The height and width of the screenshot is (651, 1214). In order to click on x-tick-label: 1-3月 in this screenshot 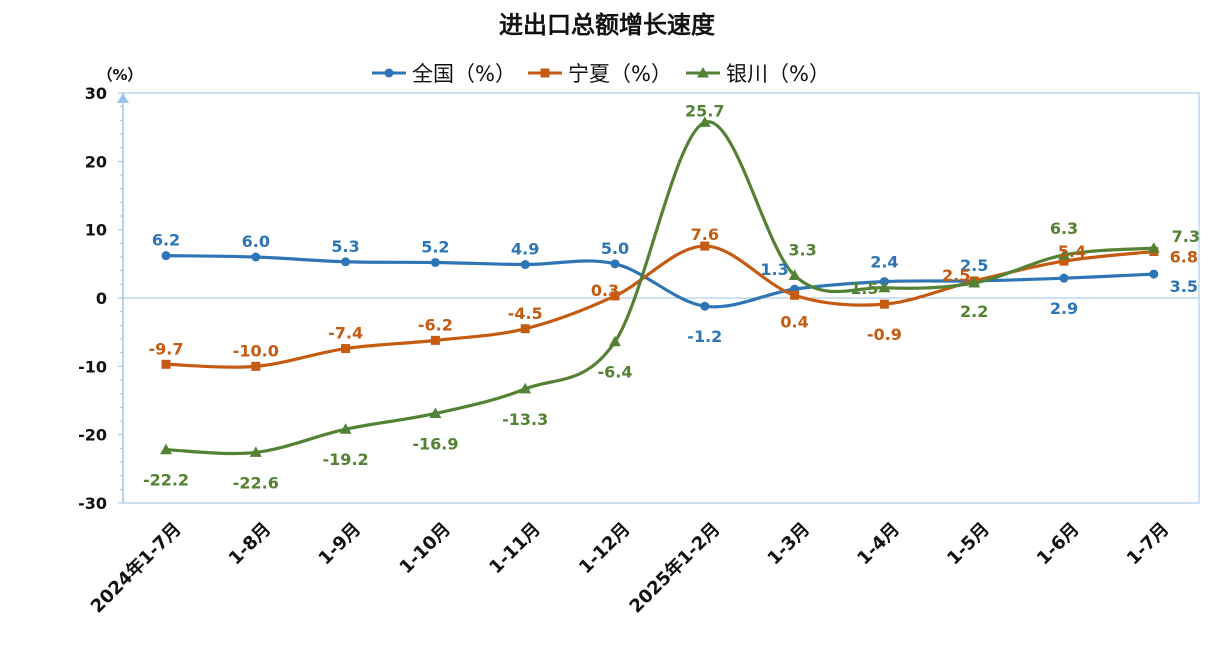, I will do `click(789, 544)`.